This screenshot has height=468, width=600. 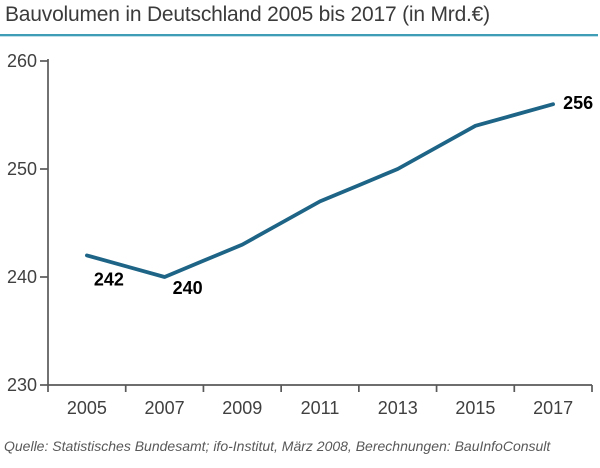 What do you see at coordinates (165, 408) in the screenshot?
I see `x-tick-label: 2007` at bounding box center [165, 408].